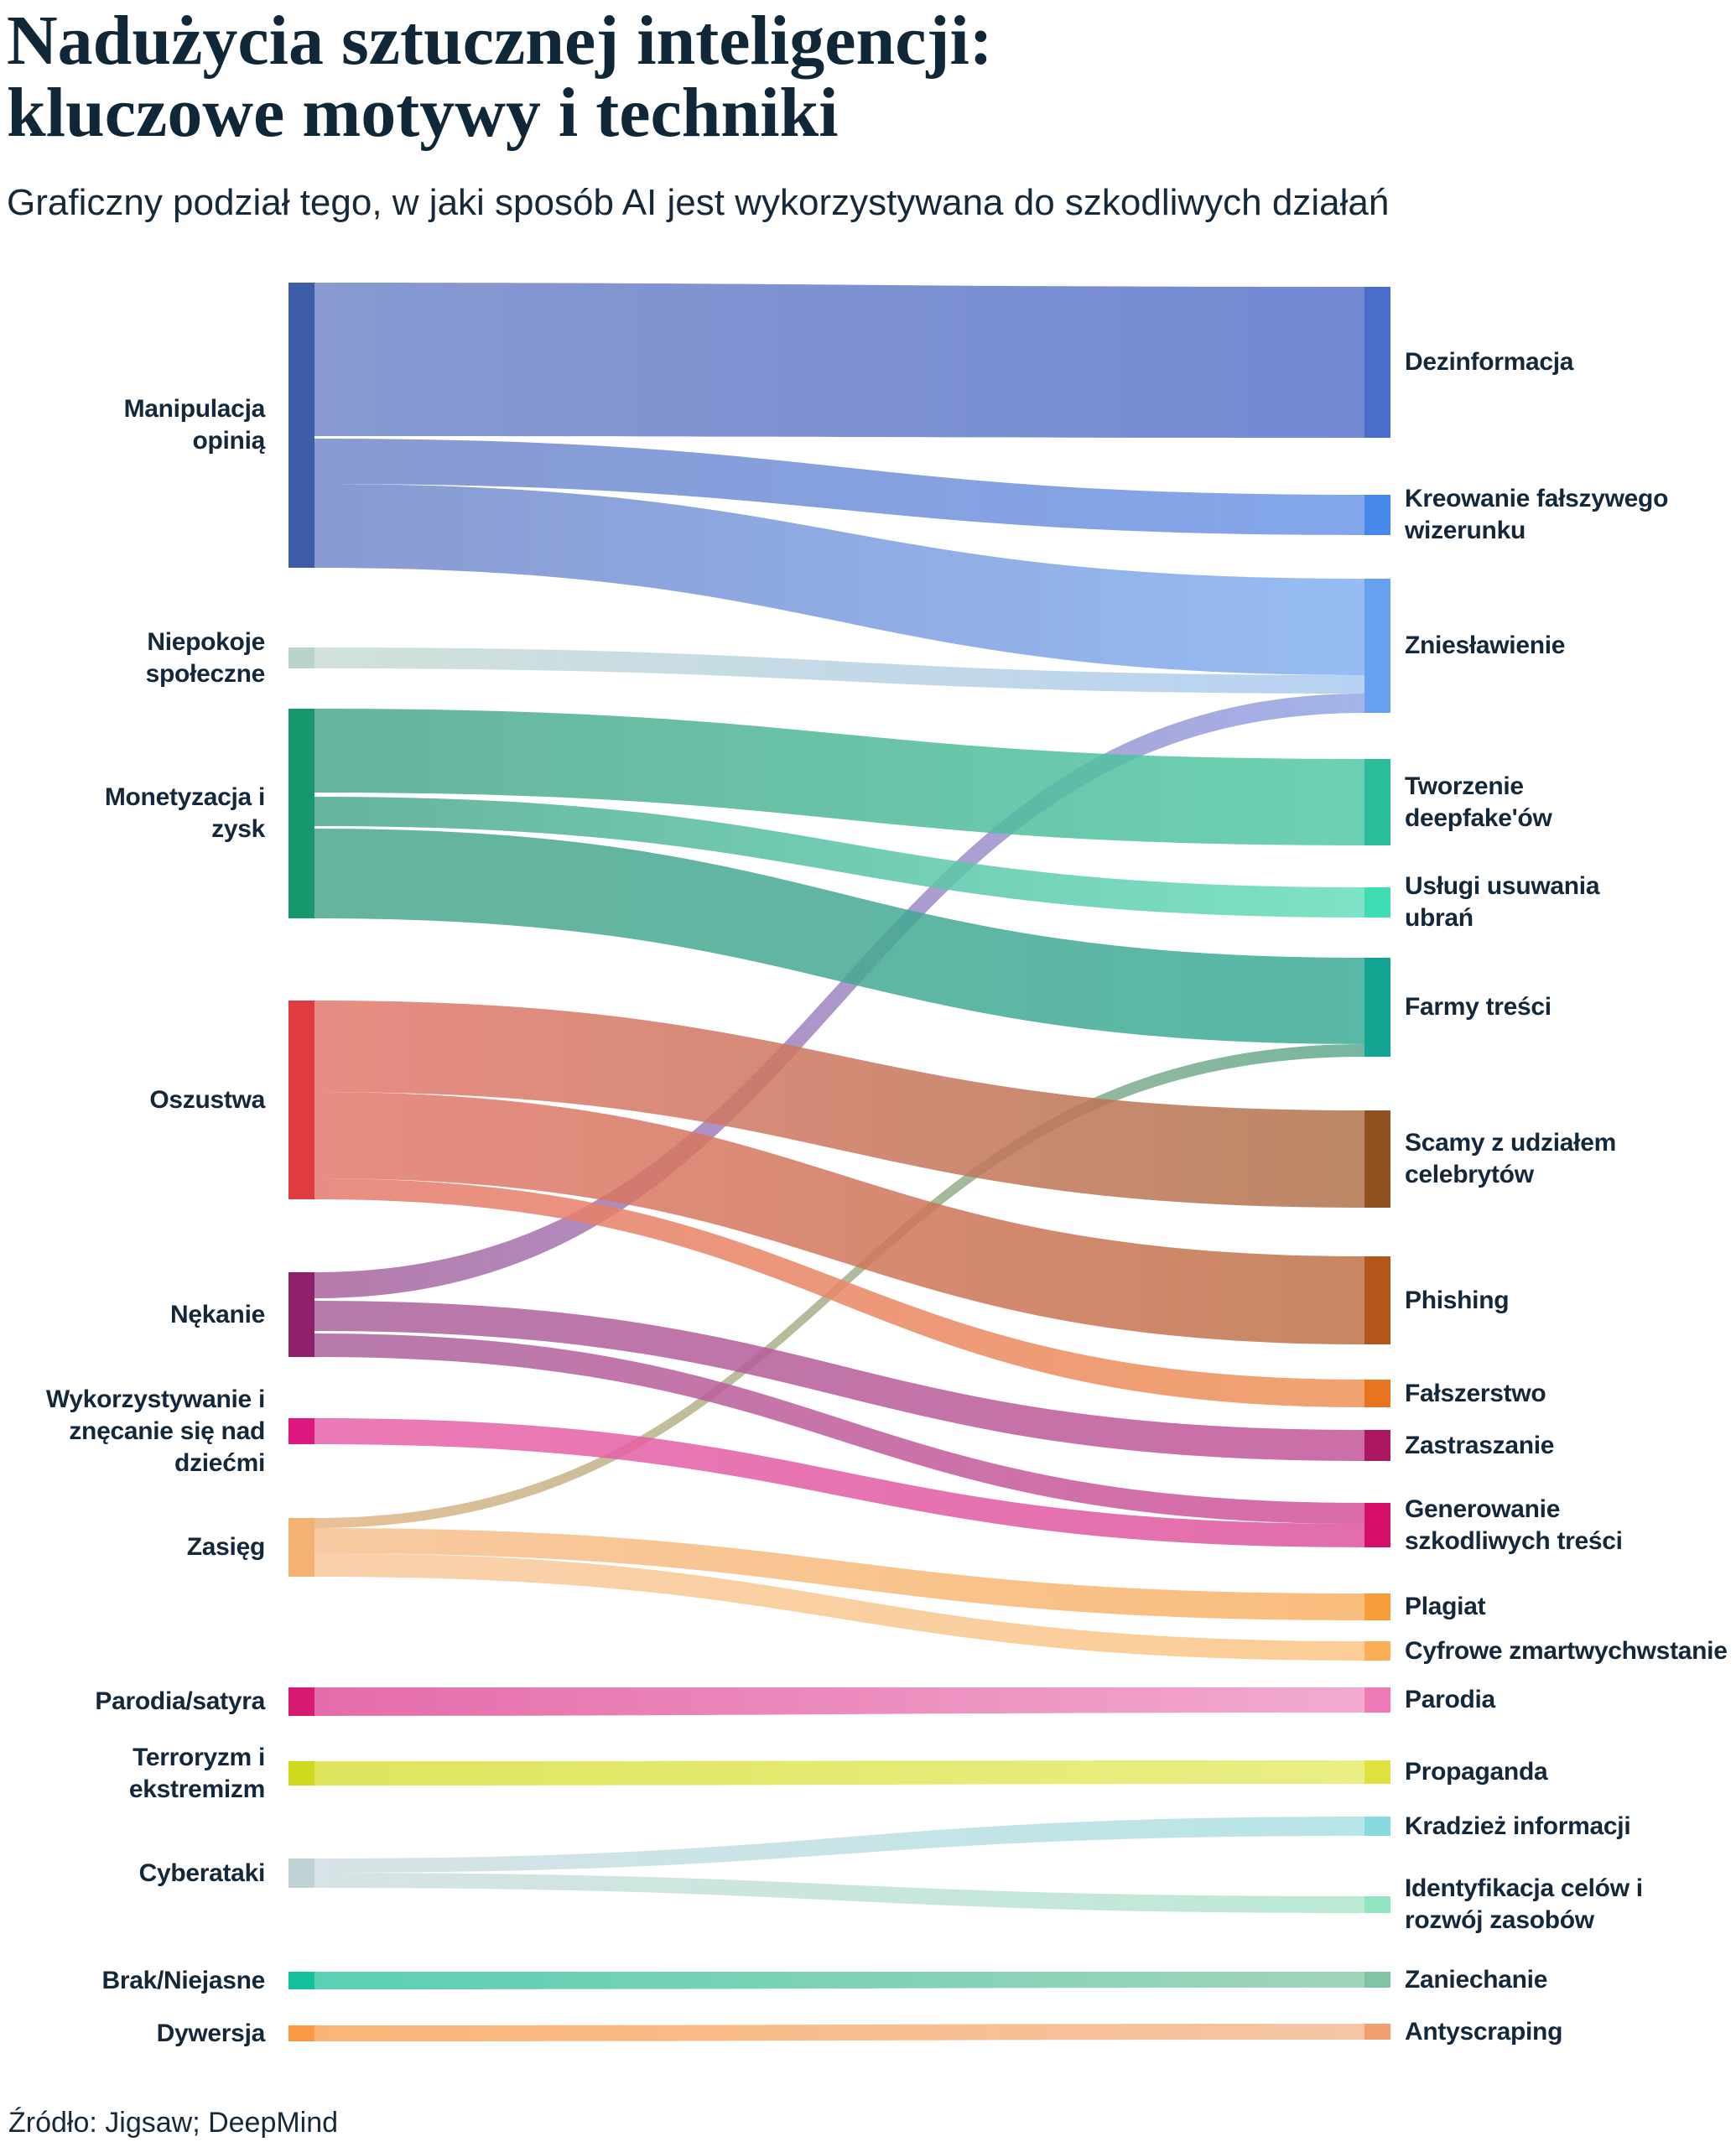 The height and width of the screenshot is (2147, 1736). Describe the element at coordinates (301, 1980) in the screenshot. I see `left-node-brak-niejasne` at that location.